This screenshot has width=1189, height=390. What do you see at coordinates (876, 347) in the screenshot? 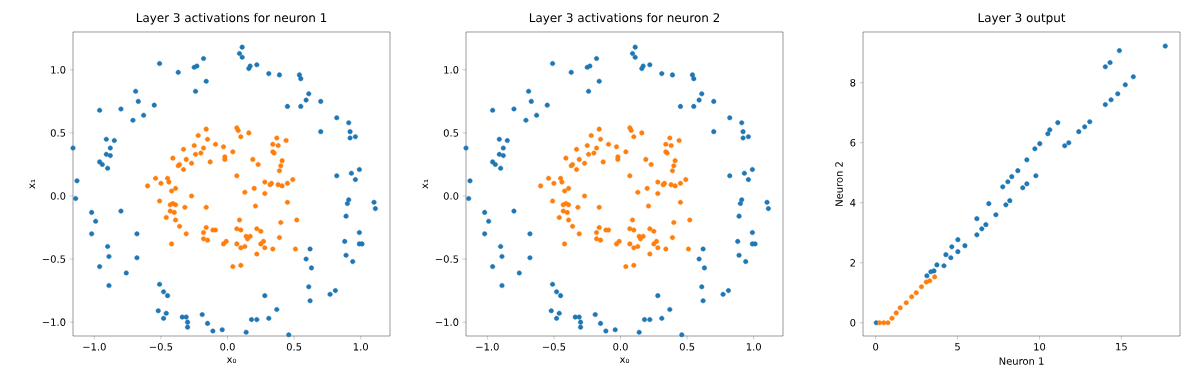
I see `x-tick-label: 0` at bounding box center [876, 347].